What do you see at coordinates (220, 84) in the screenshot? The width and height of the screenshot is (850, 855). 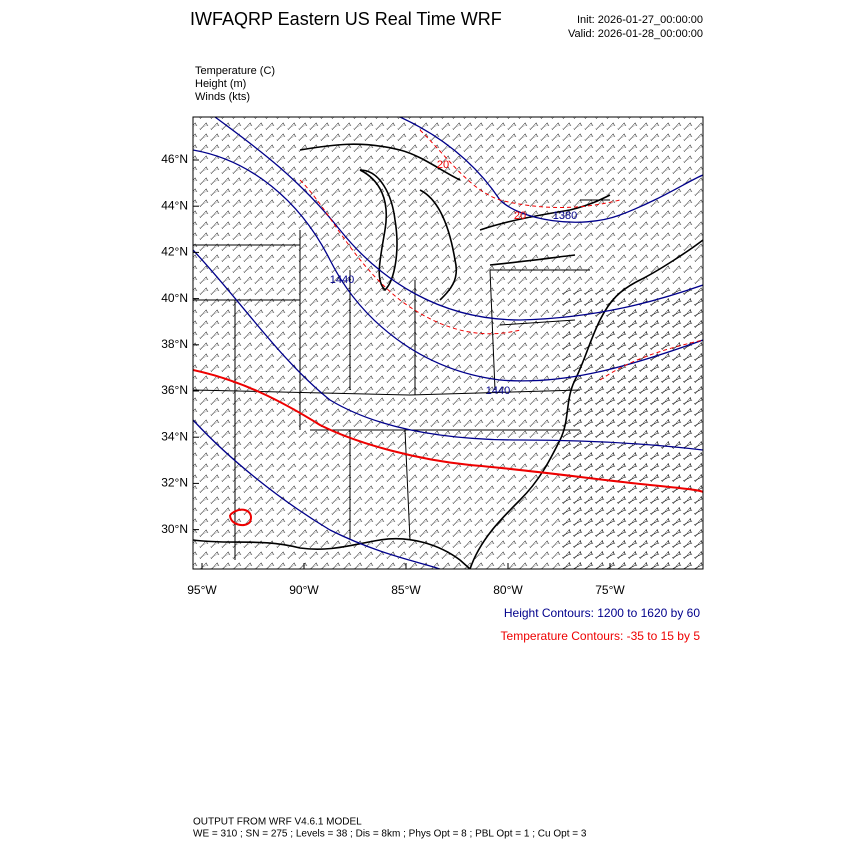 I see `field-label: Height (m)` at bounding box center [220, 84].